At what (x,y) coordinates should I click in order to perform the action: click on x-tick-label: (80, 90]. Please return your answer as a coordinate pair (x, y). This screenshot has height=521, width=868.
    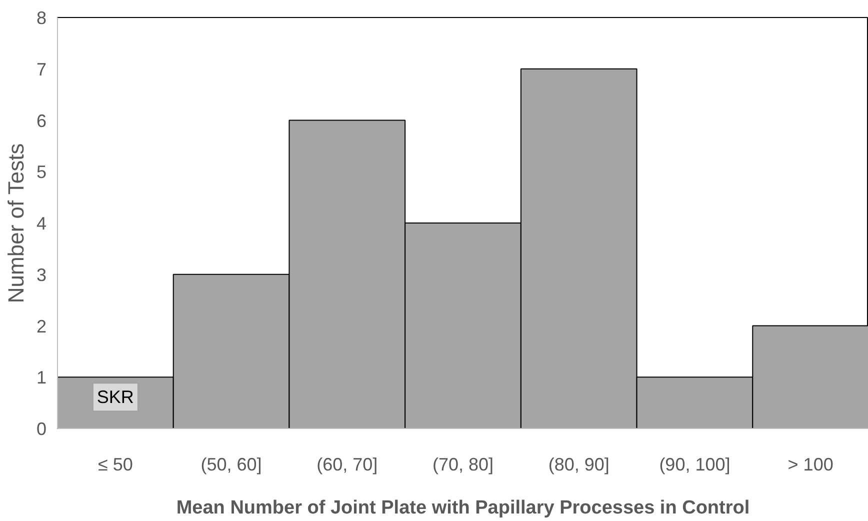
    Looking at the image, I should click on (579, 464).